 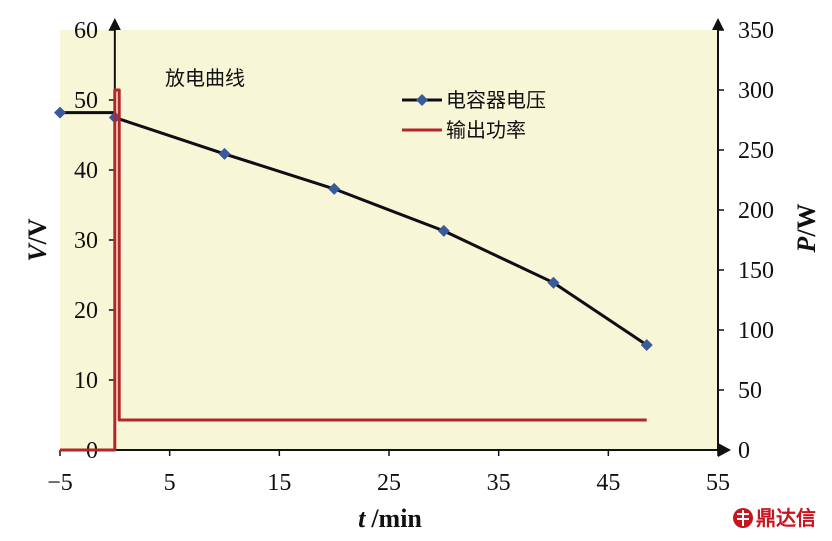 What do you see at coordinates (486, 130) in the screenshot?
I see `legend-power-label: 输出功率` at bounding box center [486, 130].